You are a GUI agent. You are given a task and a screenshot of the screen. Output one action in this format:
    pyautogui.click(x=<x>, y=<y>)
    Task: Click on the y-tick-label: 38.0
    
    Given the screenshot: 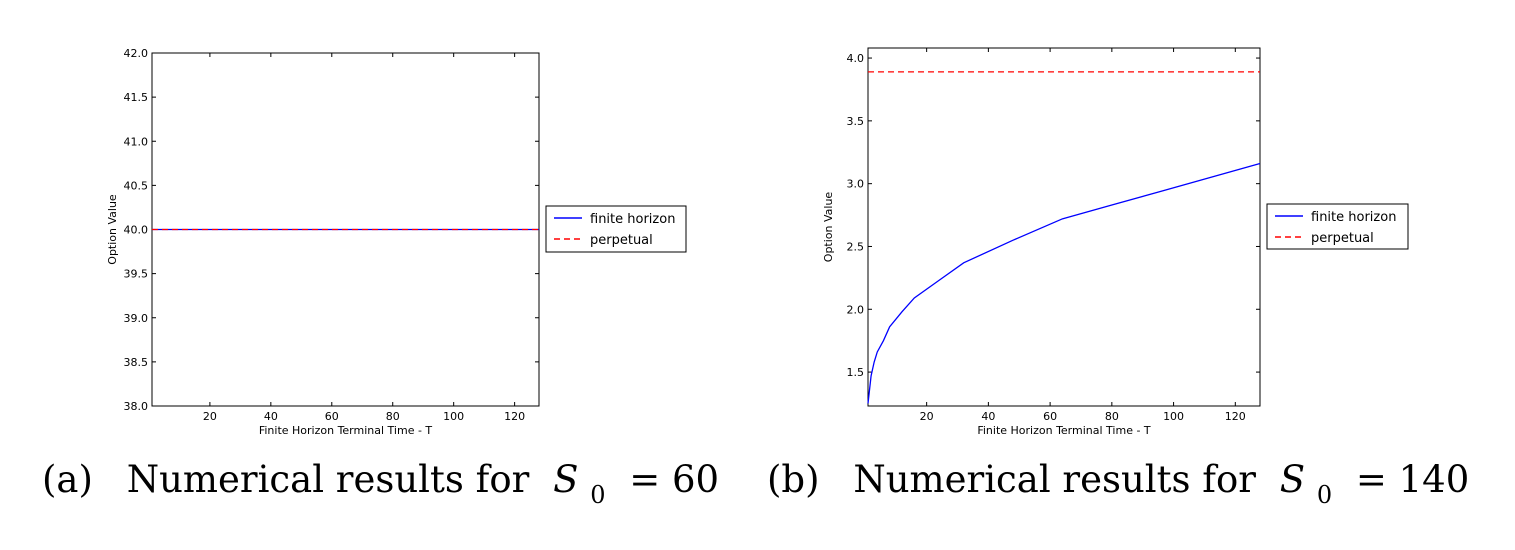 What is the action you would take?
    pyautogui.click(x=136, y=406)
    